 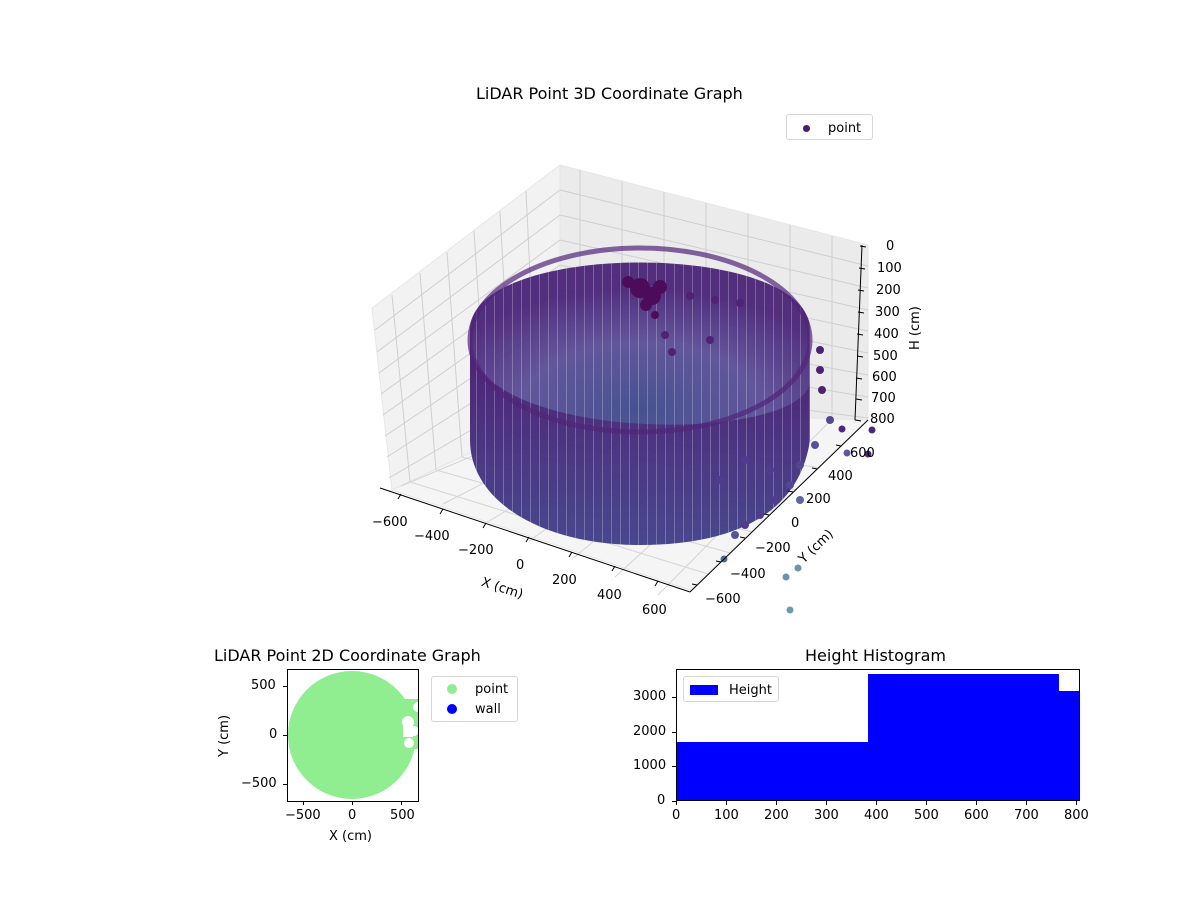 I want to click on histogram-x-tick-label: 500, so click(x=926, y=815).